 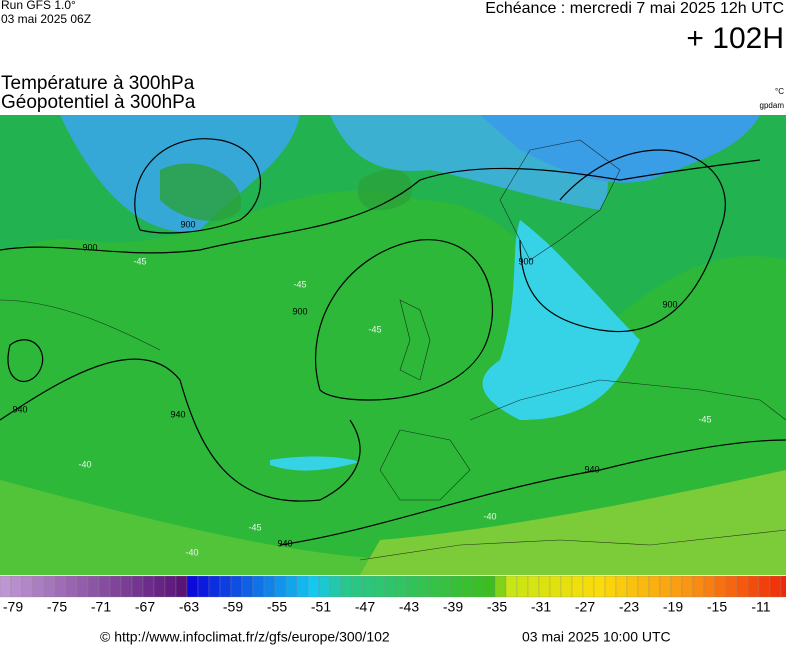 I want to click on run: Run GFS 1.0°, so click(x=38, y=6).